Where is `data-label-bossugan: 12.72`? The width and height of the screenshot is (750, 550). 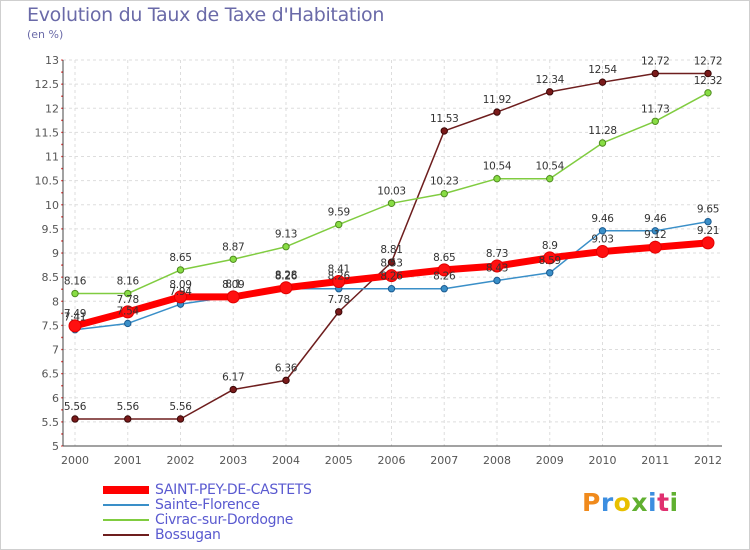 data-label-bossugan: 12.72 is located at coordinates (655, 62).